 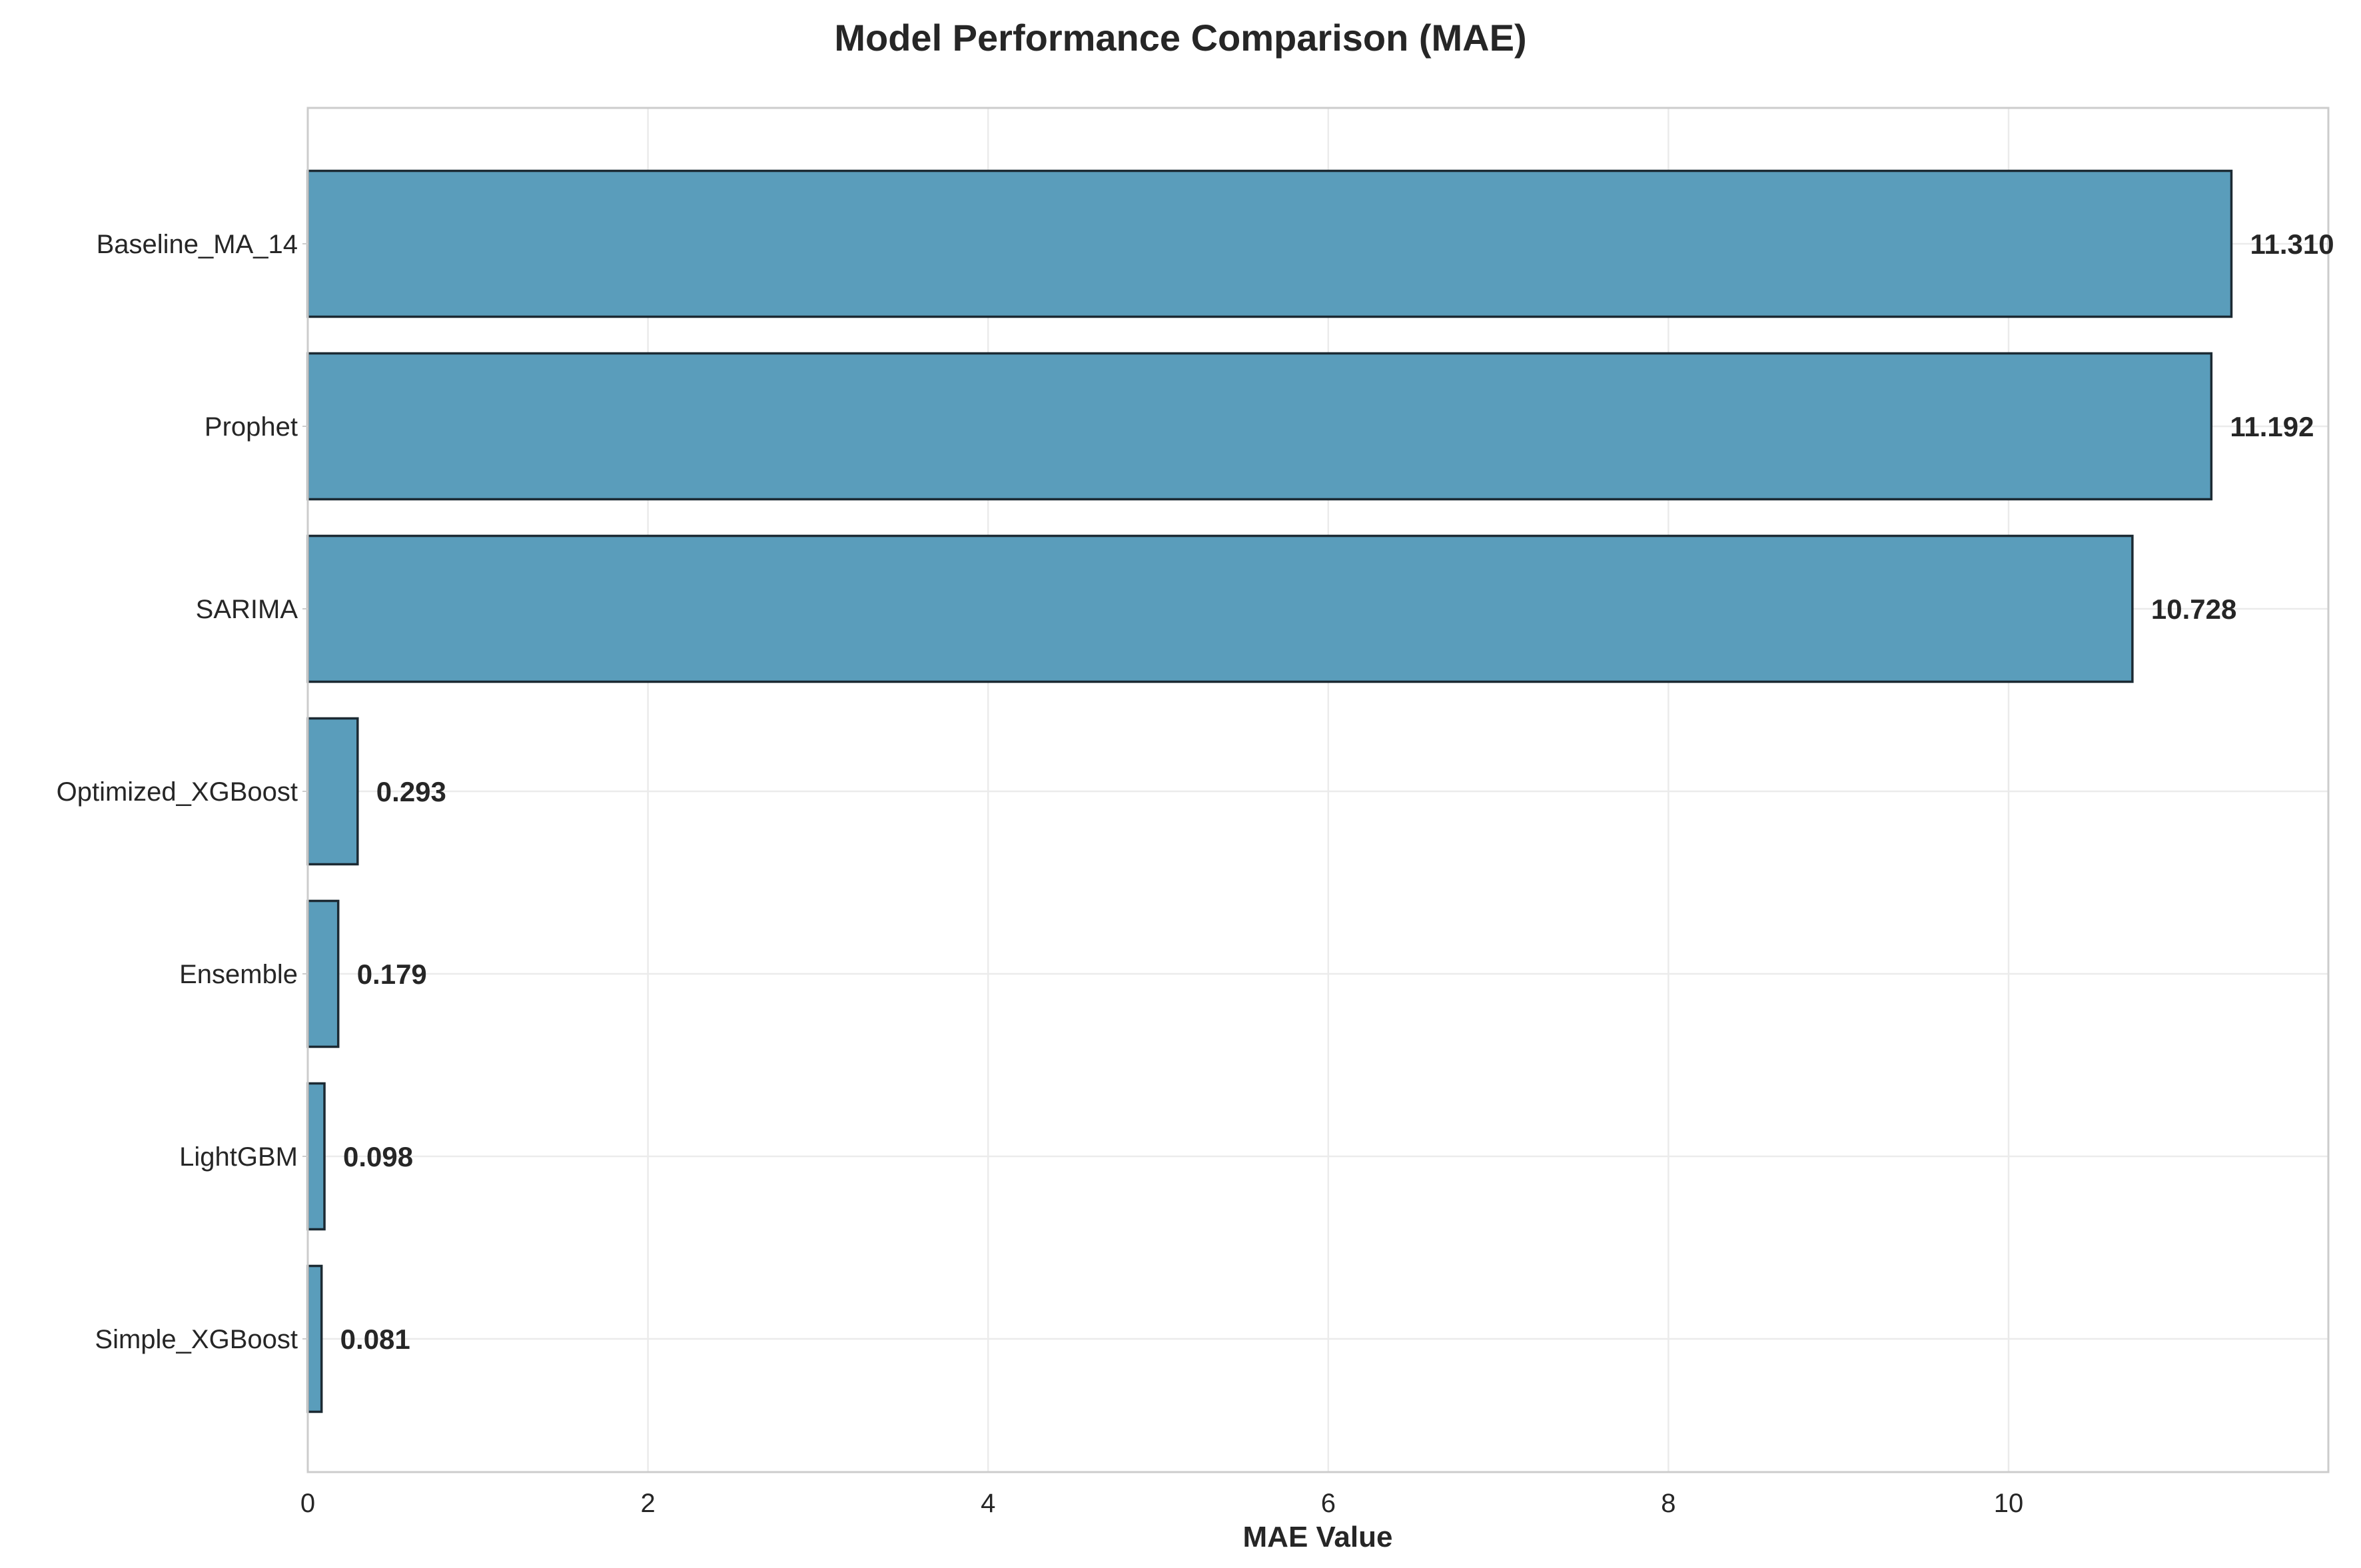 What do you see at coordinates (647, 1503) in the screenshot?
I see `x-tick-label: 2` at bounding box center [647, 1503].